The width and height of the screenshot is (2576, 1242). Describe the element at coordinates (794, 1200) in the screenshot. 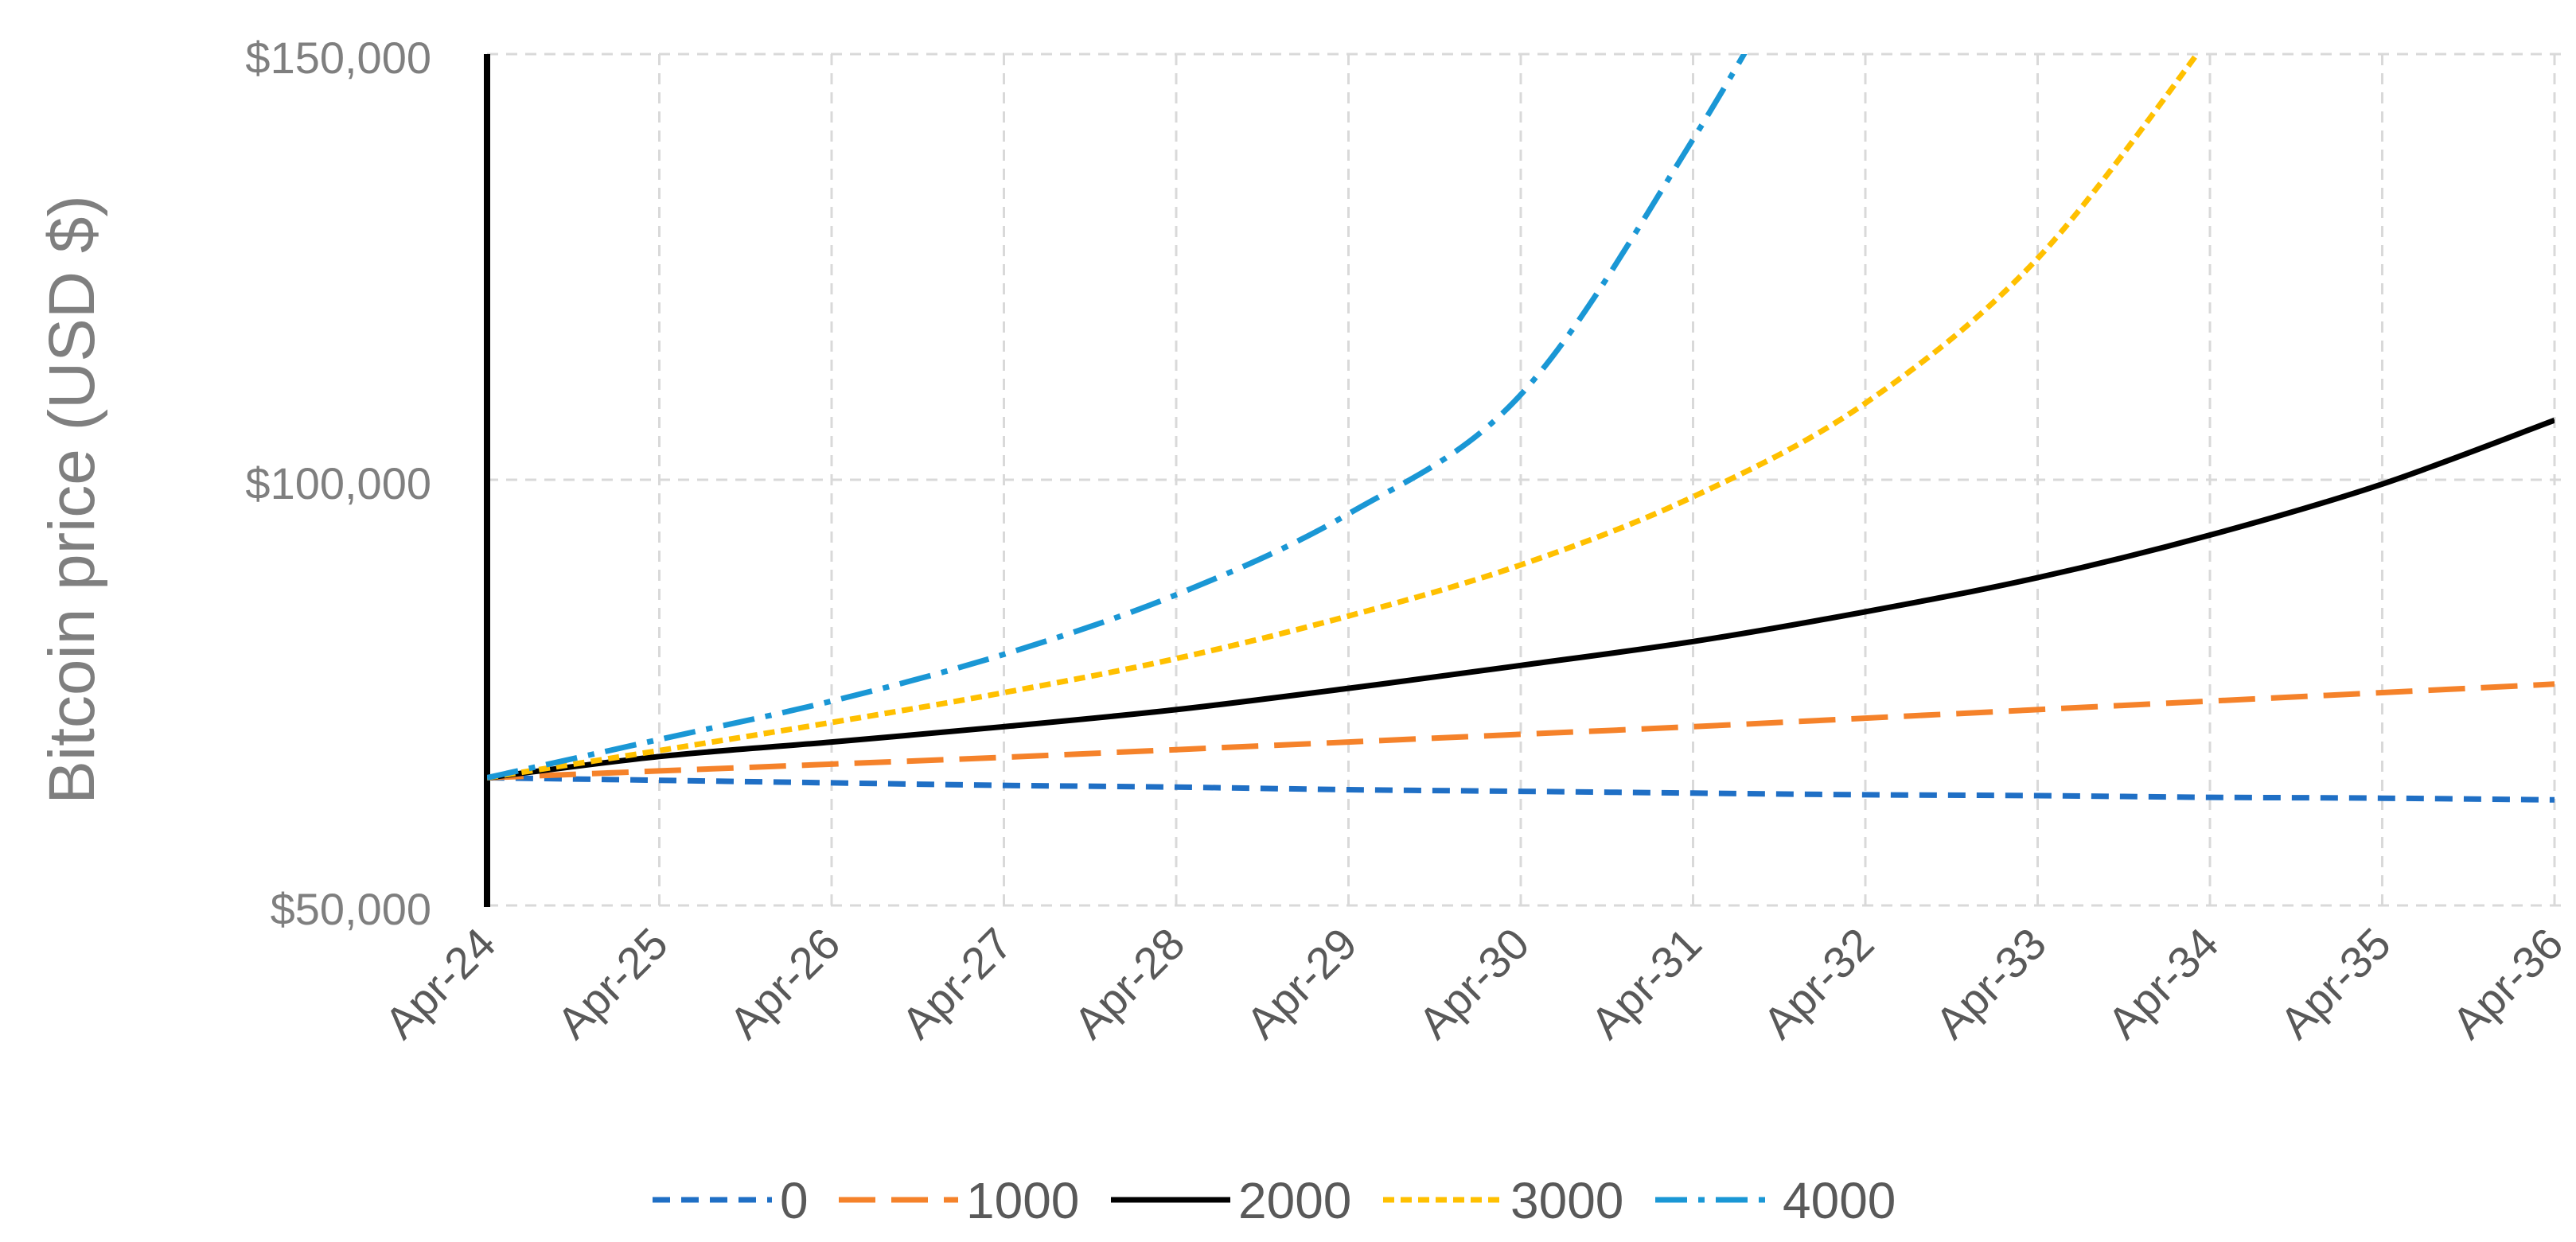

I see `legend-label-0: 0` at that location.